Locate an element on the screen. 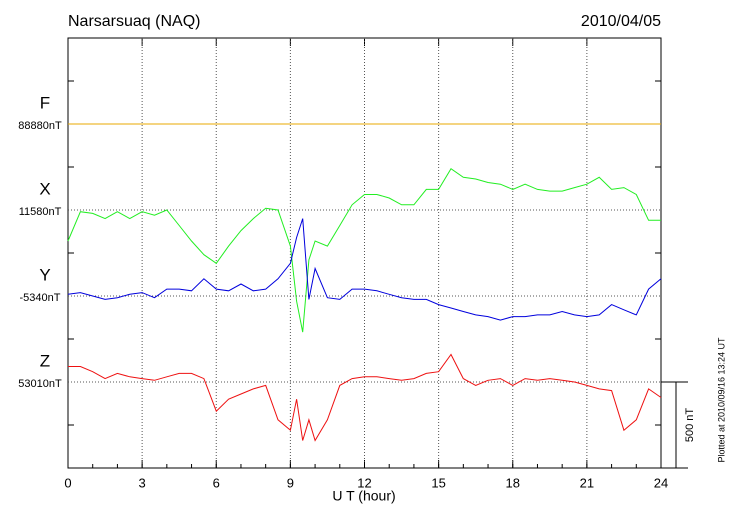 The image size is (730, 520). series-name: Z is located at coordinates (45, 360).